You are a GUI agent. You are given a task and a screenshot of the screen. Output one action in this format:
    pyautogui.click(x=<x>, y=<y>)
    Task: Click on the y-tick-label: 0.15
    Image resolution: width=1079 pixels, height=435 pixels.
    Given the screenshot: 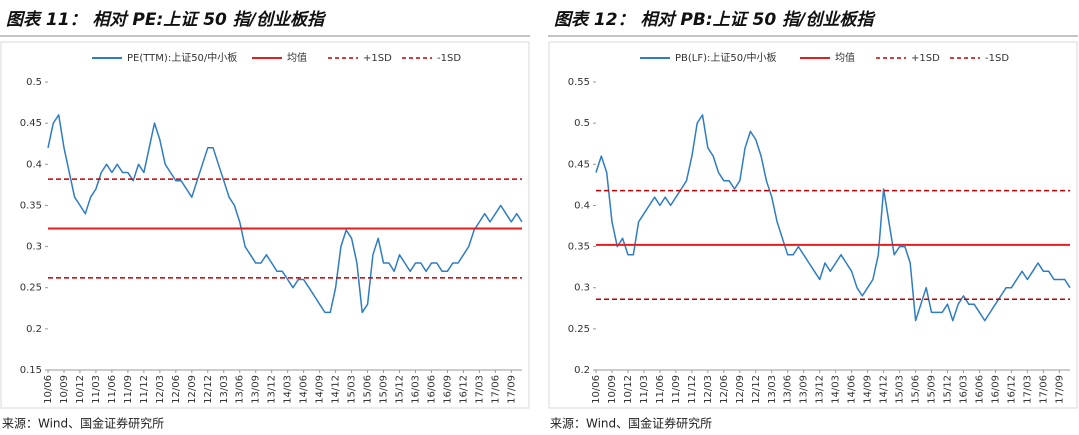 What is the action you would take?
    pyautogui.click(x=31, y=370)
    